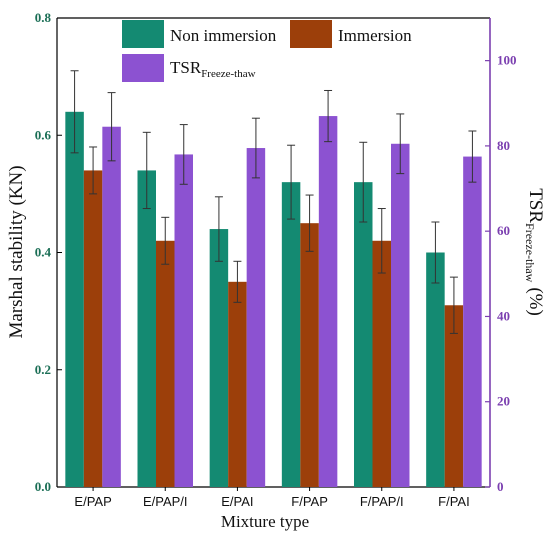 Image resolution: width=550 pixels, height=538 pixels. Describe the element at coordinates (165, 501) in the screenshot. I see `x-tick-label: E/PAP/I` at that location.